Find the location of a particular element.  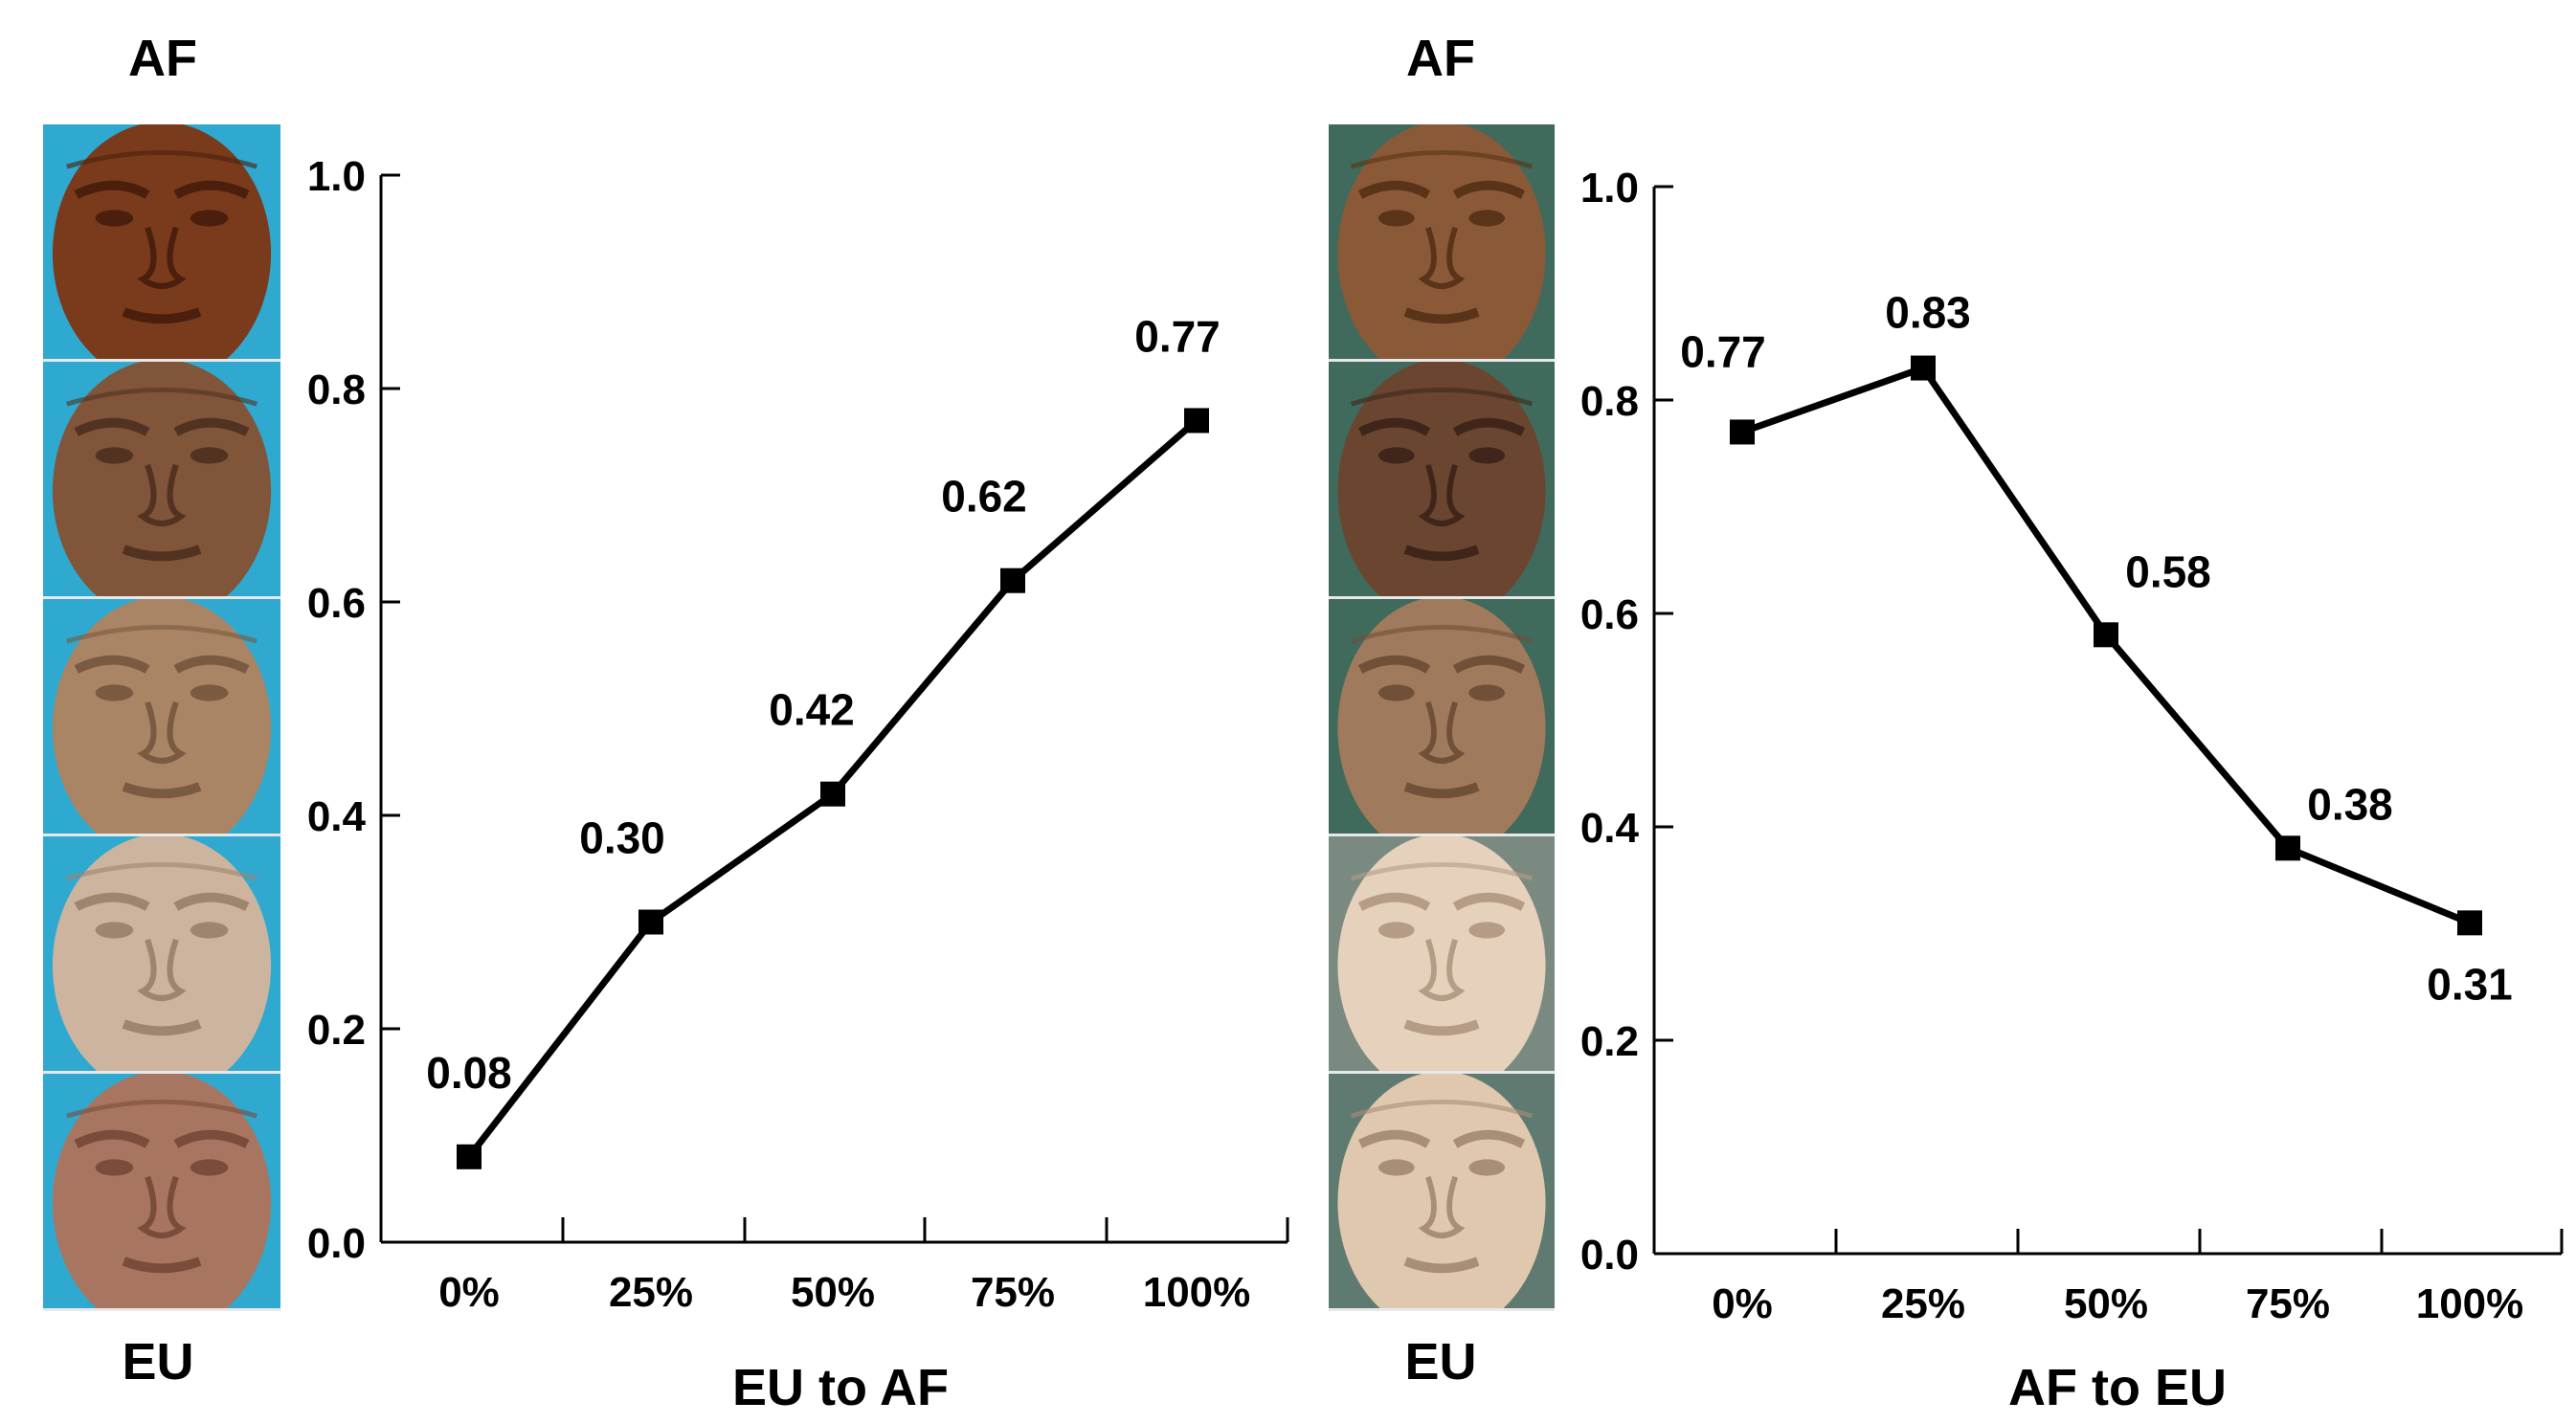

left-y-tick-label: 0.2 is located at coordinates (337, 1031).